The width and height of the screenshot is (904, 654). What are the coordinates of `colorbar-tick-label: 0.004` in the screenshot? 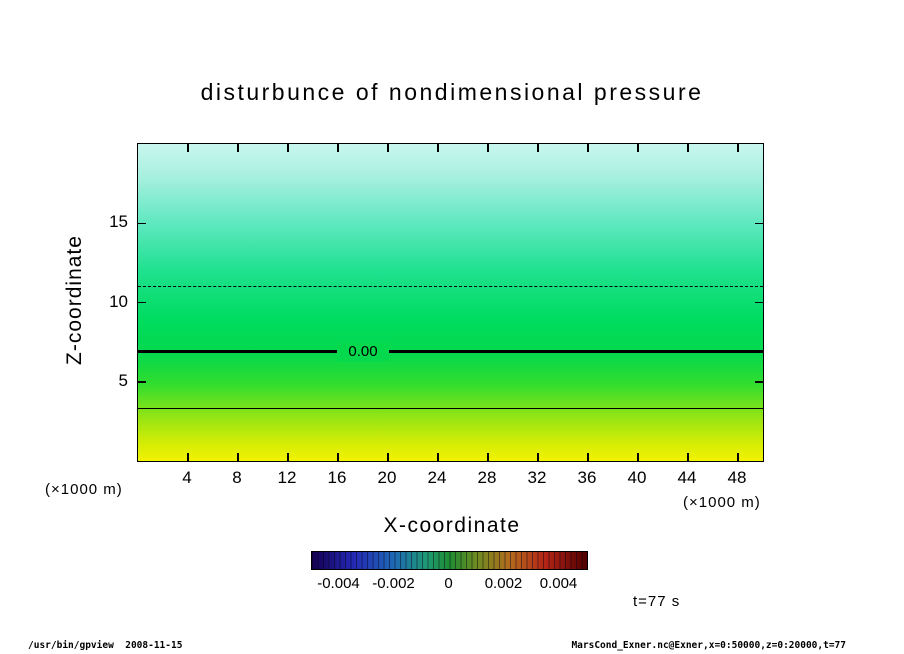 It's located at (558, 583).